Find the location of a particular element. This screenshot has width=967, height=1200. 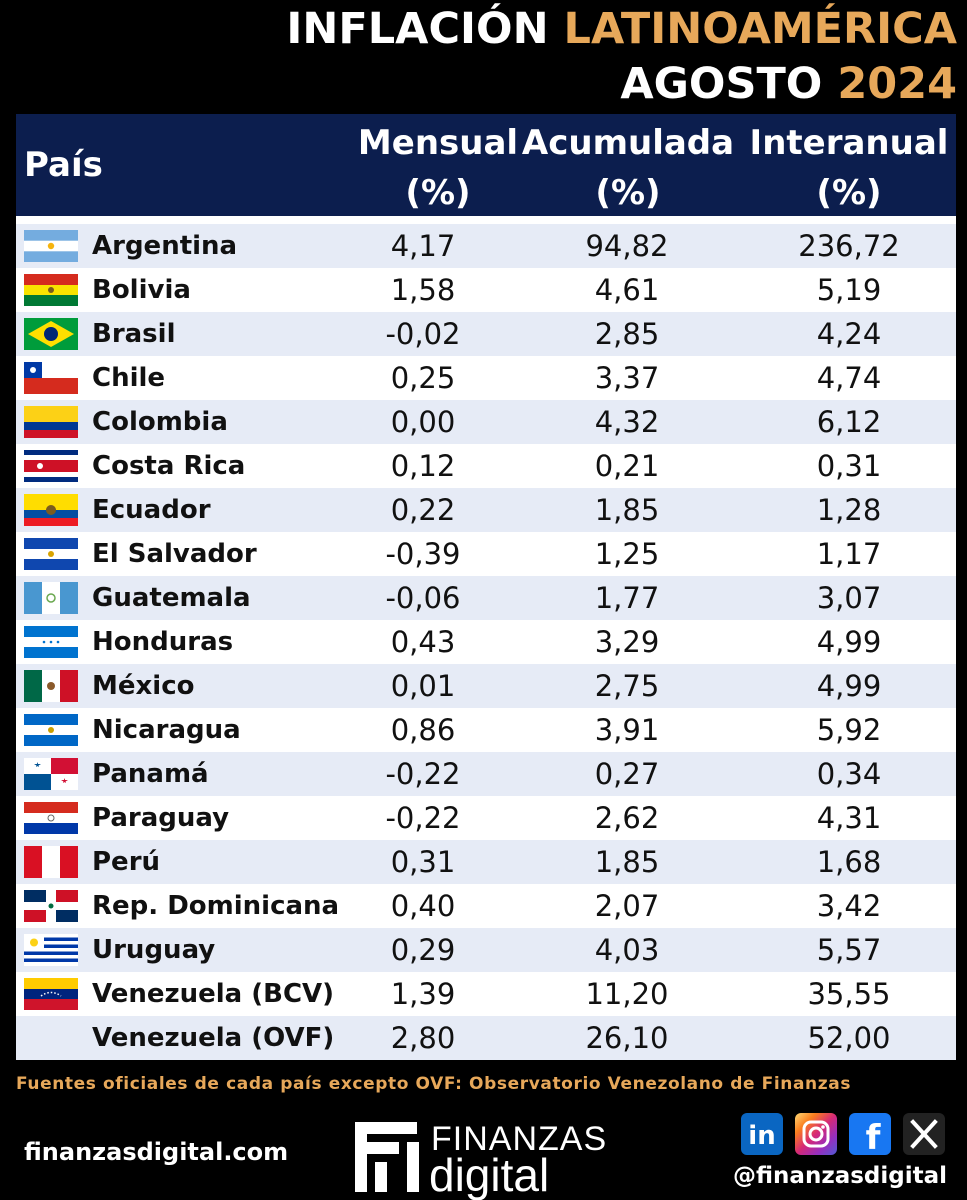

mensual-value: 0,86 is located at coordinates (423, 730).